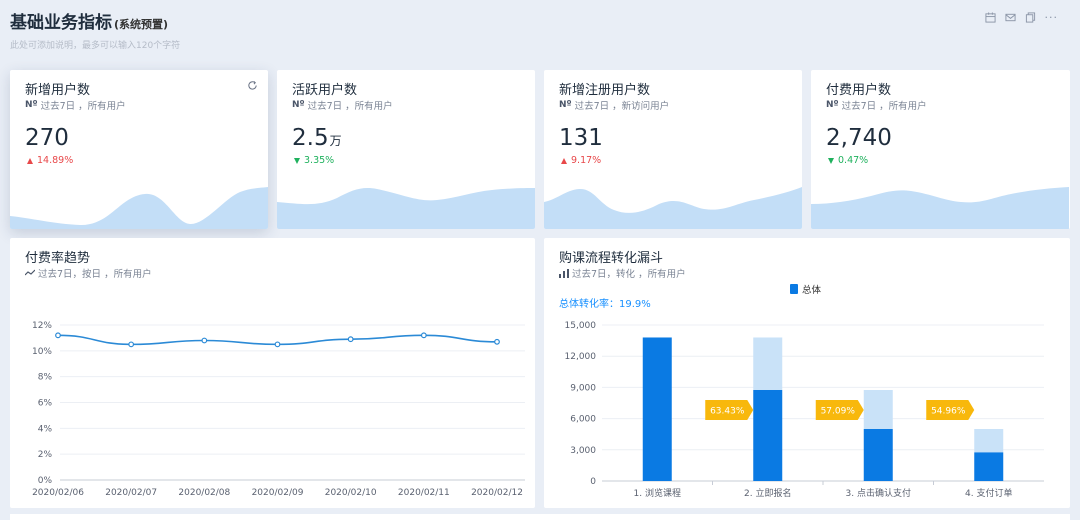 The image size is (1080, 520). I want to click on kpi-value: 2.5万, so click(317, 138).